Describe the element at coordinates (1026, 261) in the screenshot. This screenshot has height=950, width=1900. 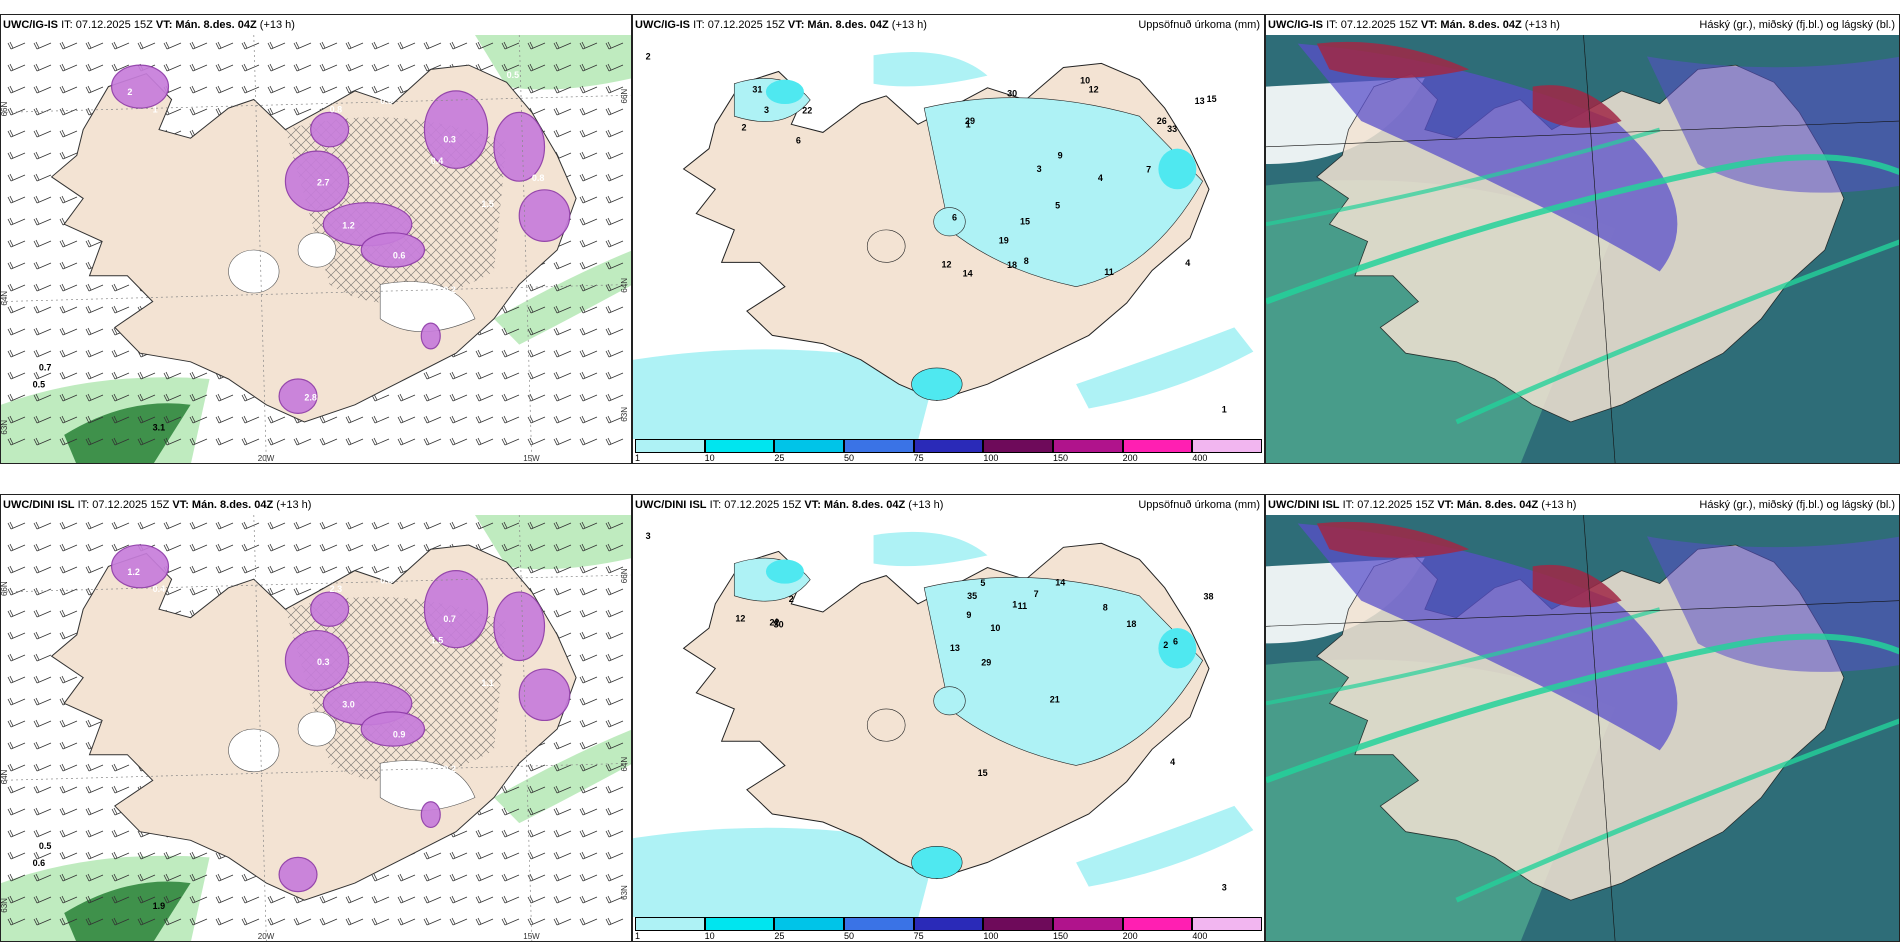
I see `precip-value: 8` at that location.